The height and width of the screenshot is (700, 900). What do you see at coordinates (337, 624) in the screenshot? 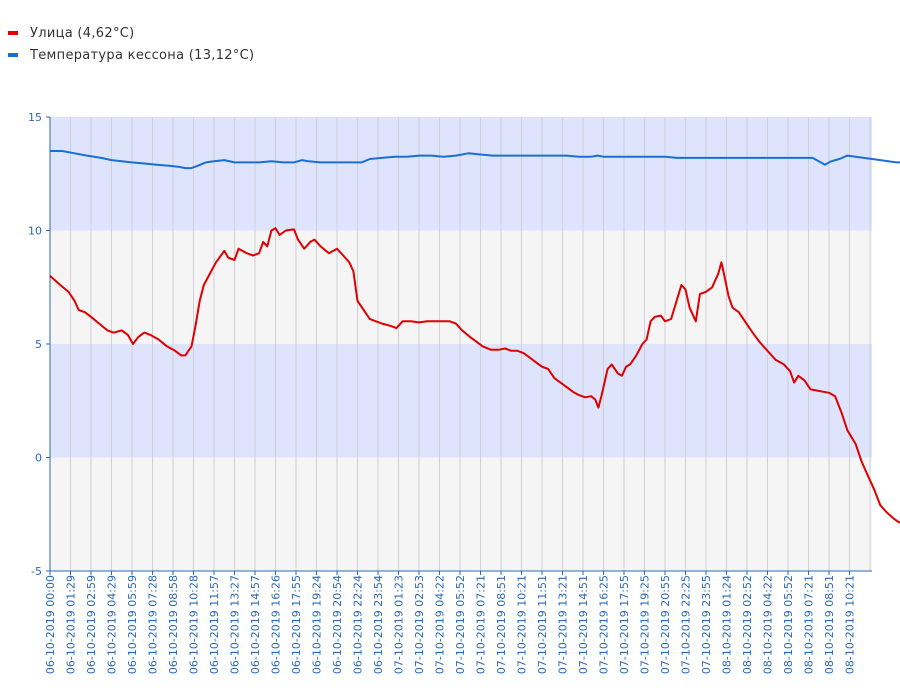
I see `x-tick-label: 06-10-2019 20:54` at bounding box center [337, 624].